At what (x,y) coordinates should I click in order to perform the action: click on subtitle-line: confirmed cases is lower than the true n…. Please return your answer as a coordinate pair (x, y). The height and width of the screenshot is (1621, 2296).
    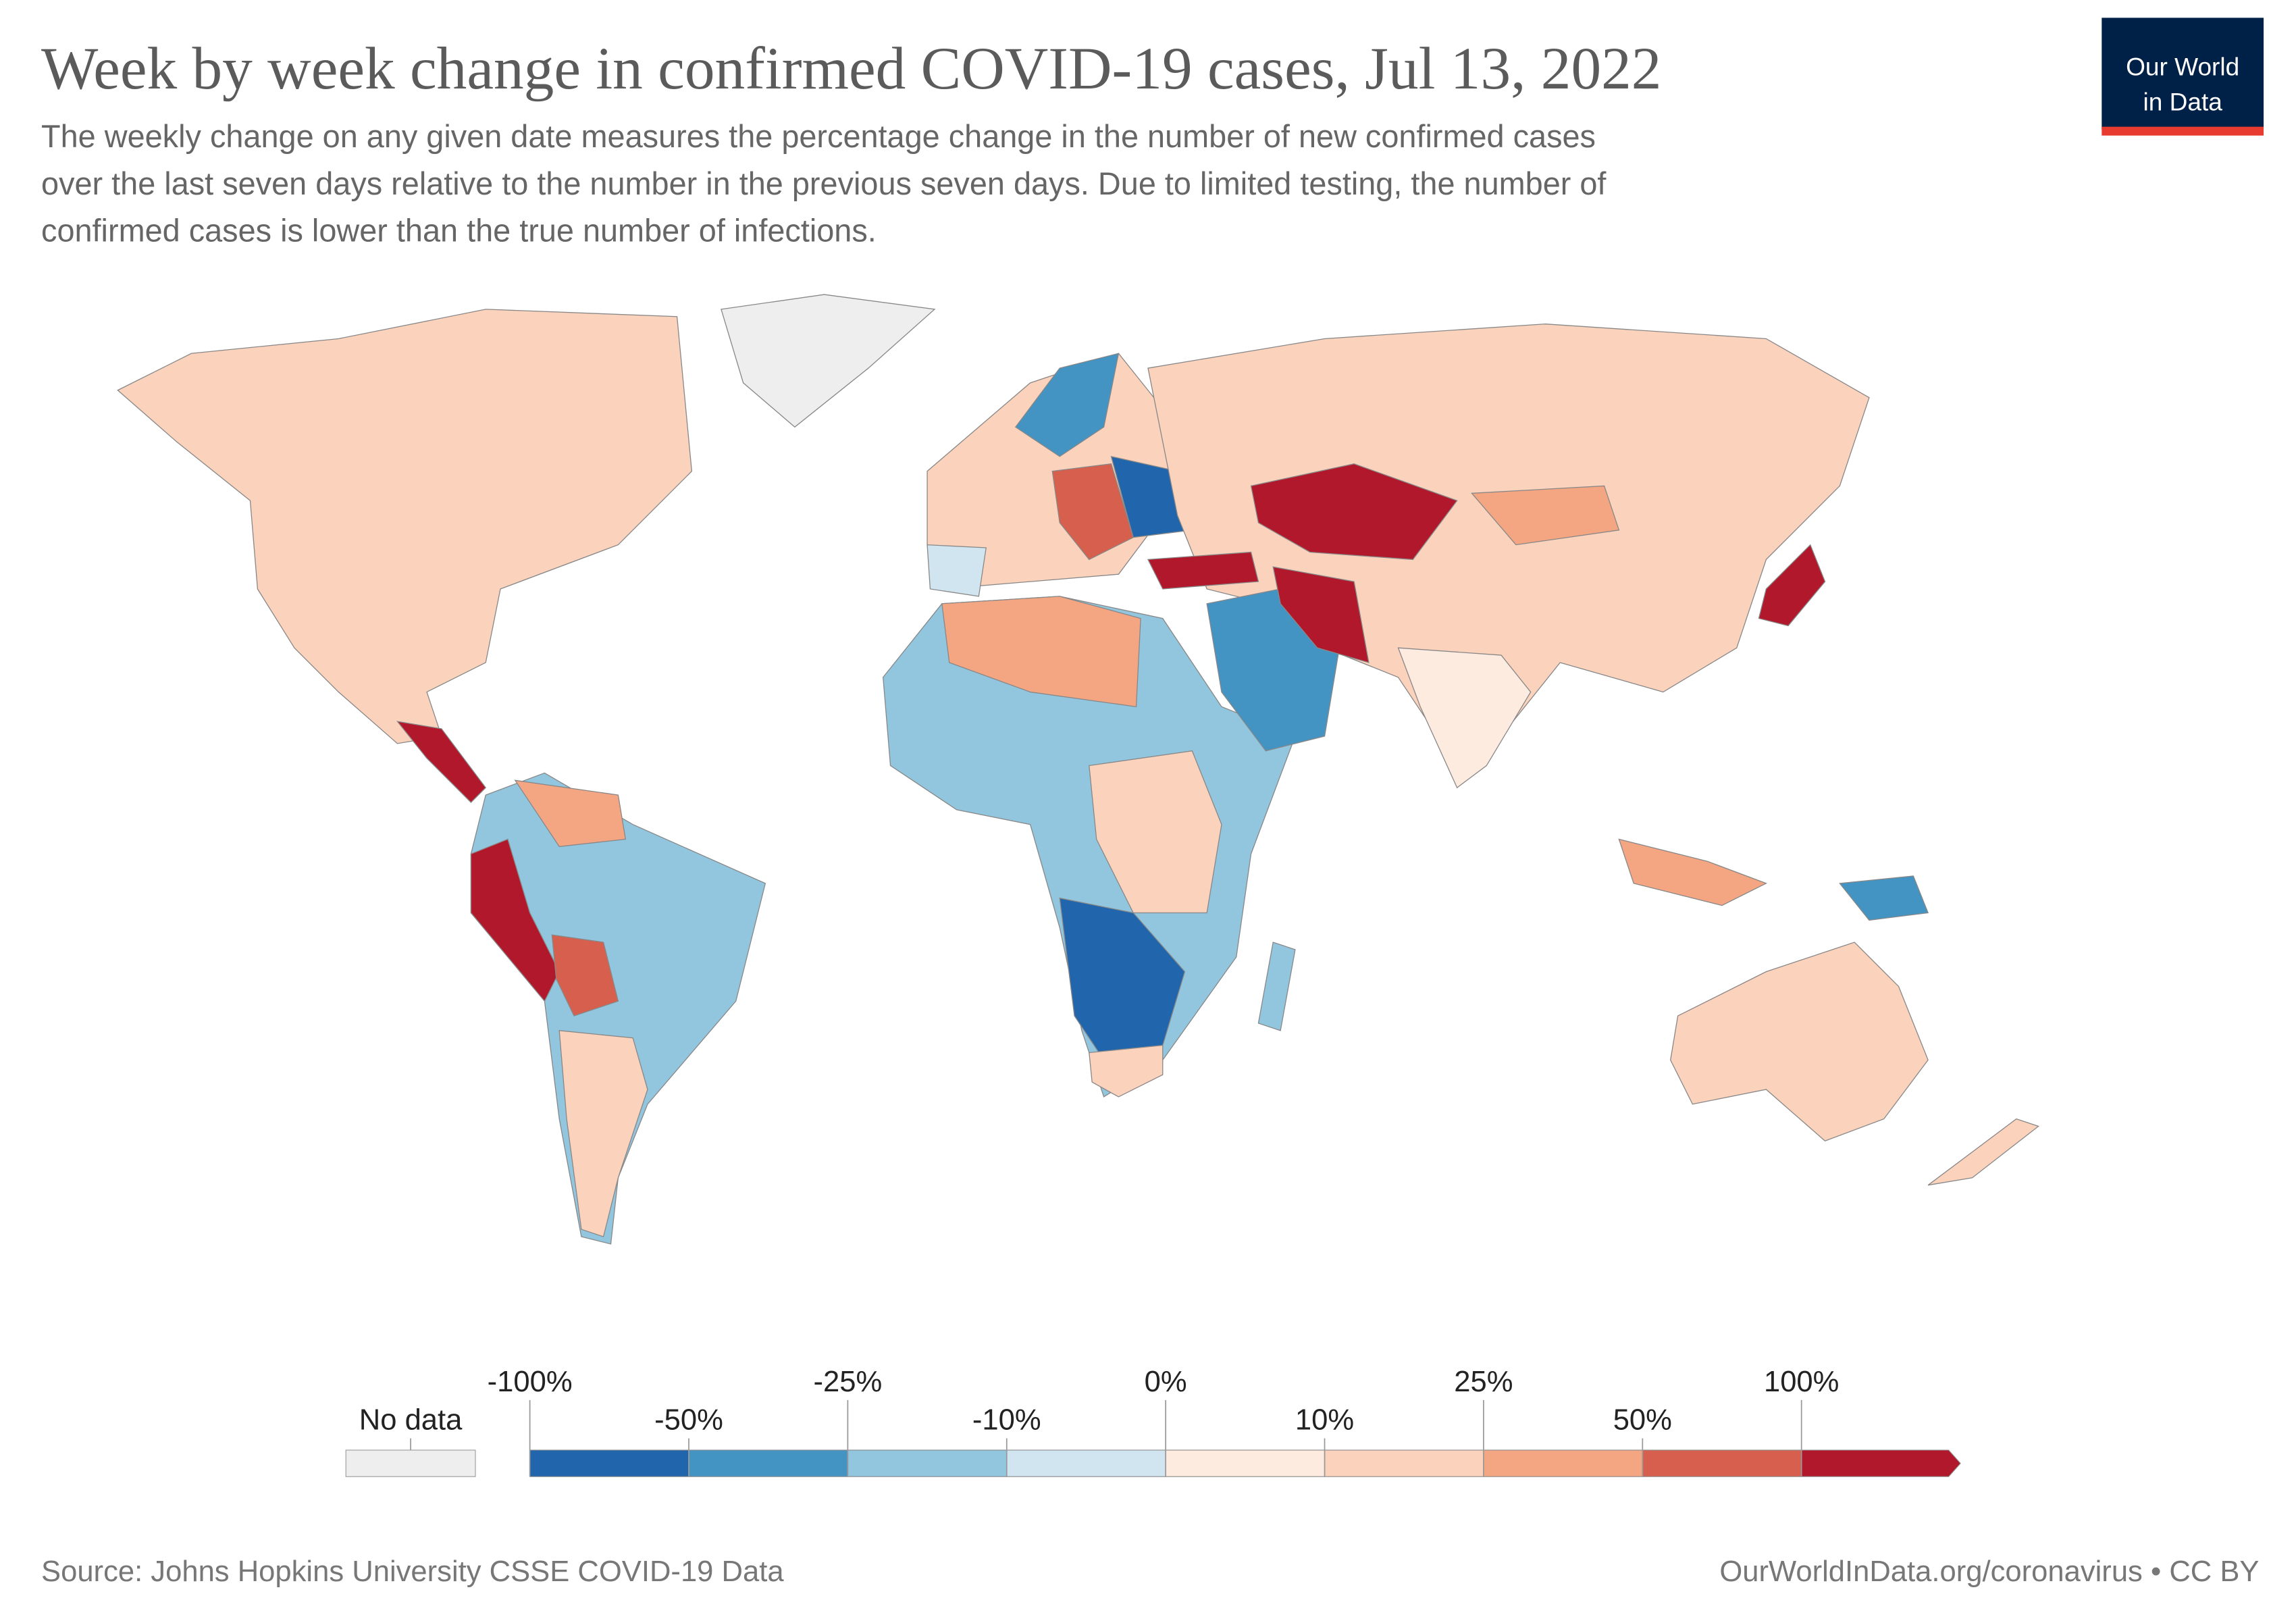
    Looking at the image, I should click on (459, 231).